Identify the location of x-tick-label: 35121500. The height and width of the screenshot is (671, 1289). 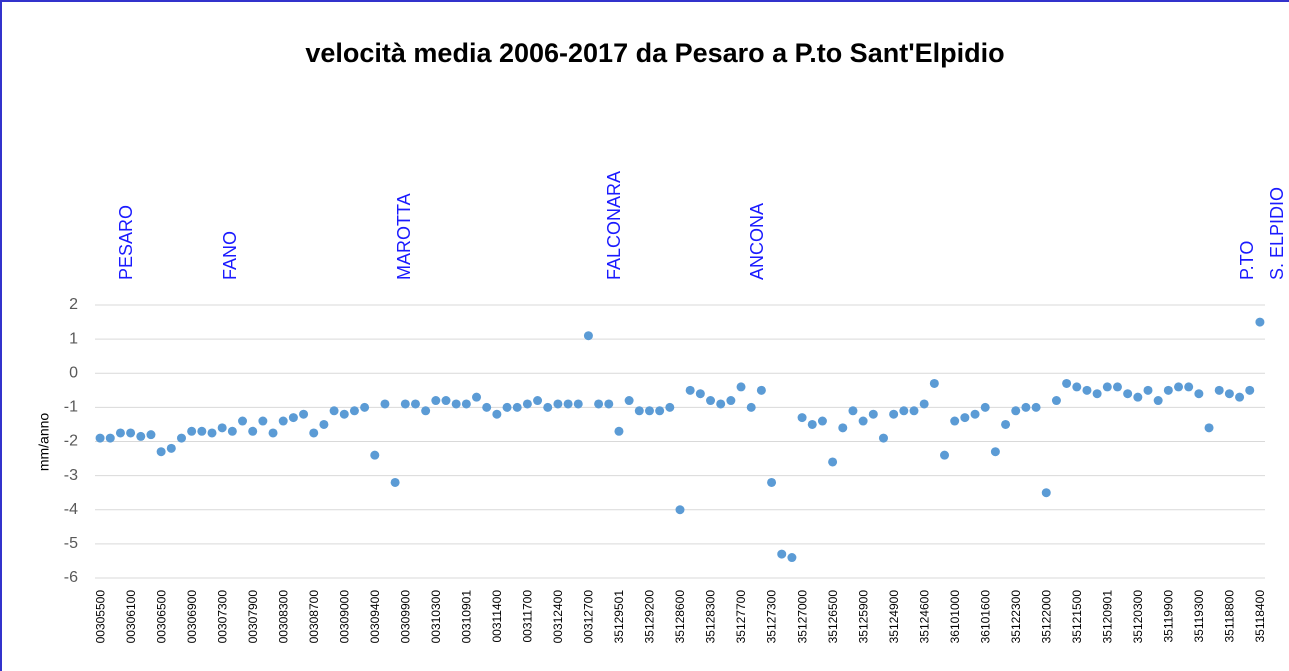
(1077, 617).